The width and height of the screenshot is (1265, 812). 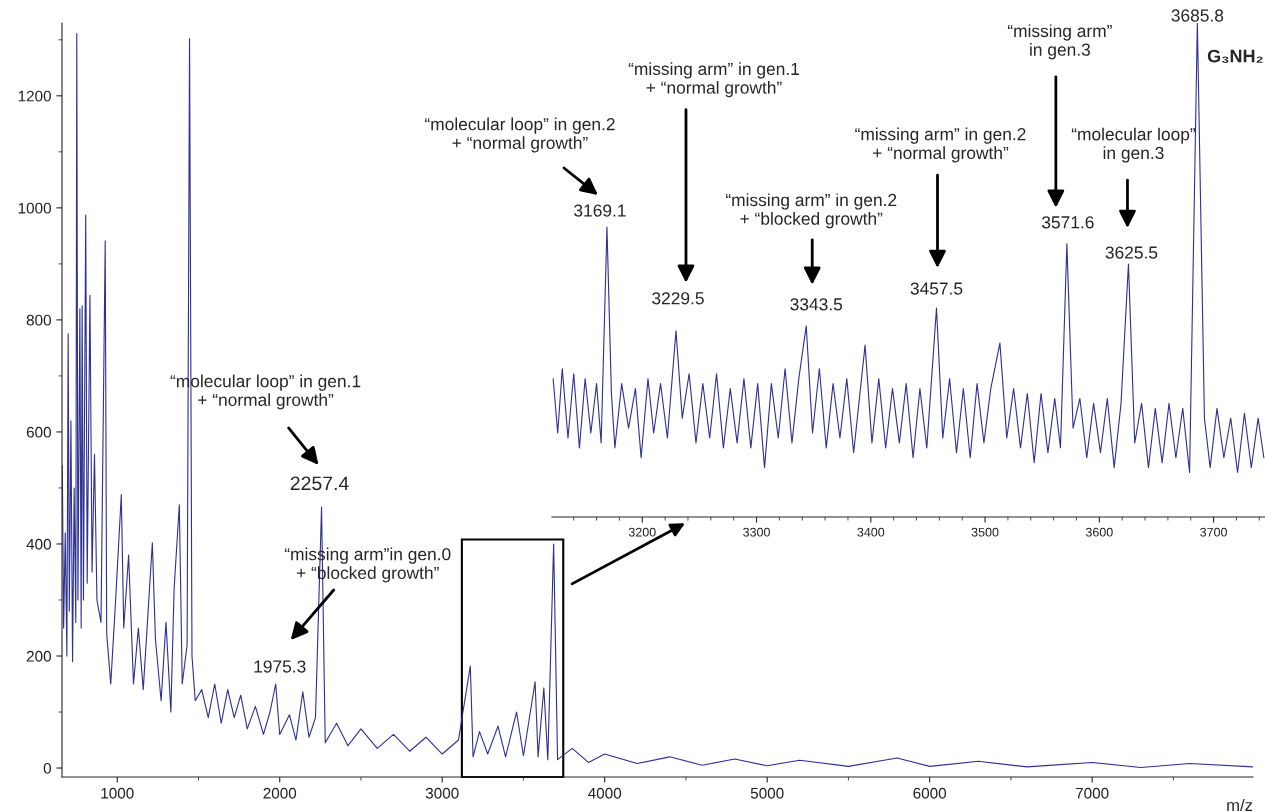 I want to click on annotation: “missing arm” in gen.1 + “normal growth”, so click(x=713, y=80).